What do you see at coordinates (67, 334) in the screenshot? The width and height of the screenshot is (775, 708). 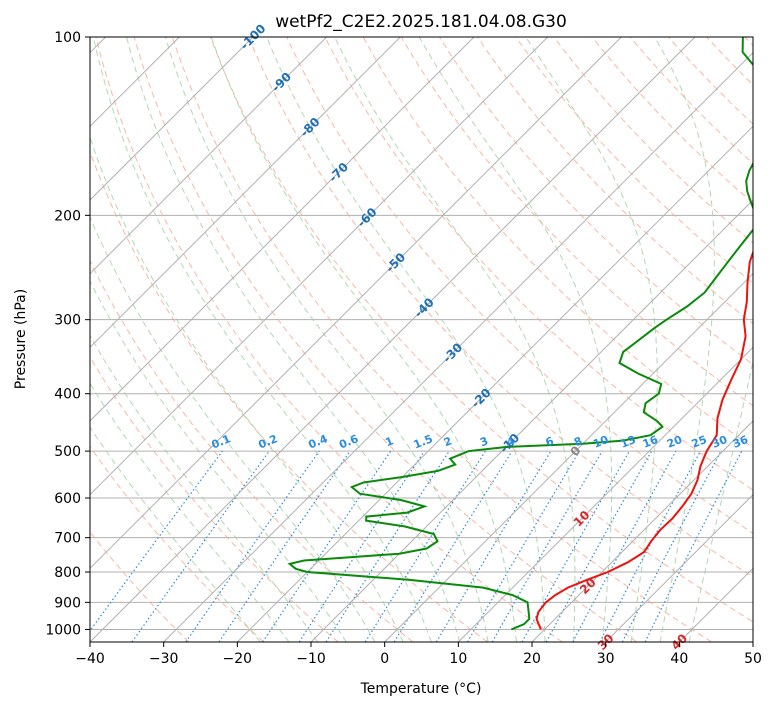 I see `y-axis-ticks: 100 200 300 400 500 600 700 800 900 1000` at bounding box center [67, 334].